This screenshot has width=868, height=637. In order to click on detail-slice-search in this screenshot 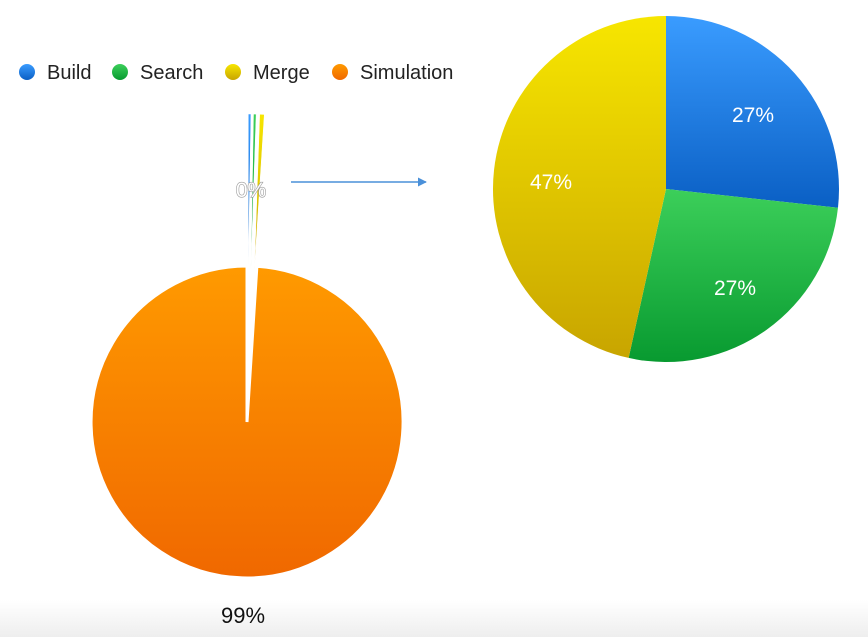, I will do `click(733, 276)`.